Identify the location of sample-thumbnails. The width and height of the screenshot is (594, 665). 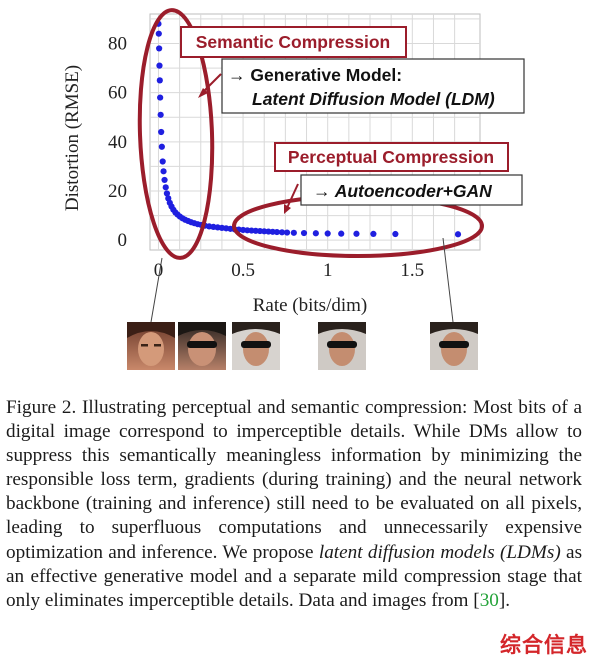
(302, 346).